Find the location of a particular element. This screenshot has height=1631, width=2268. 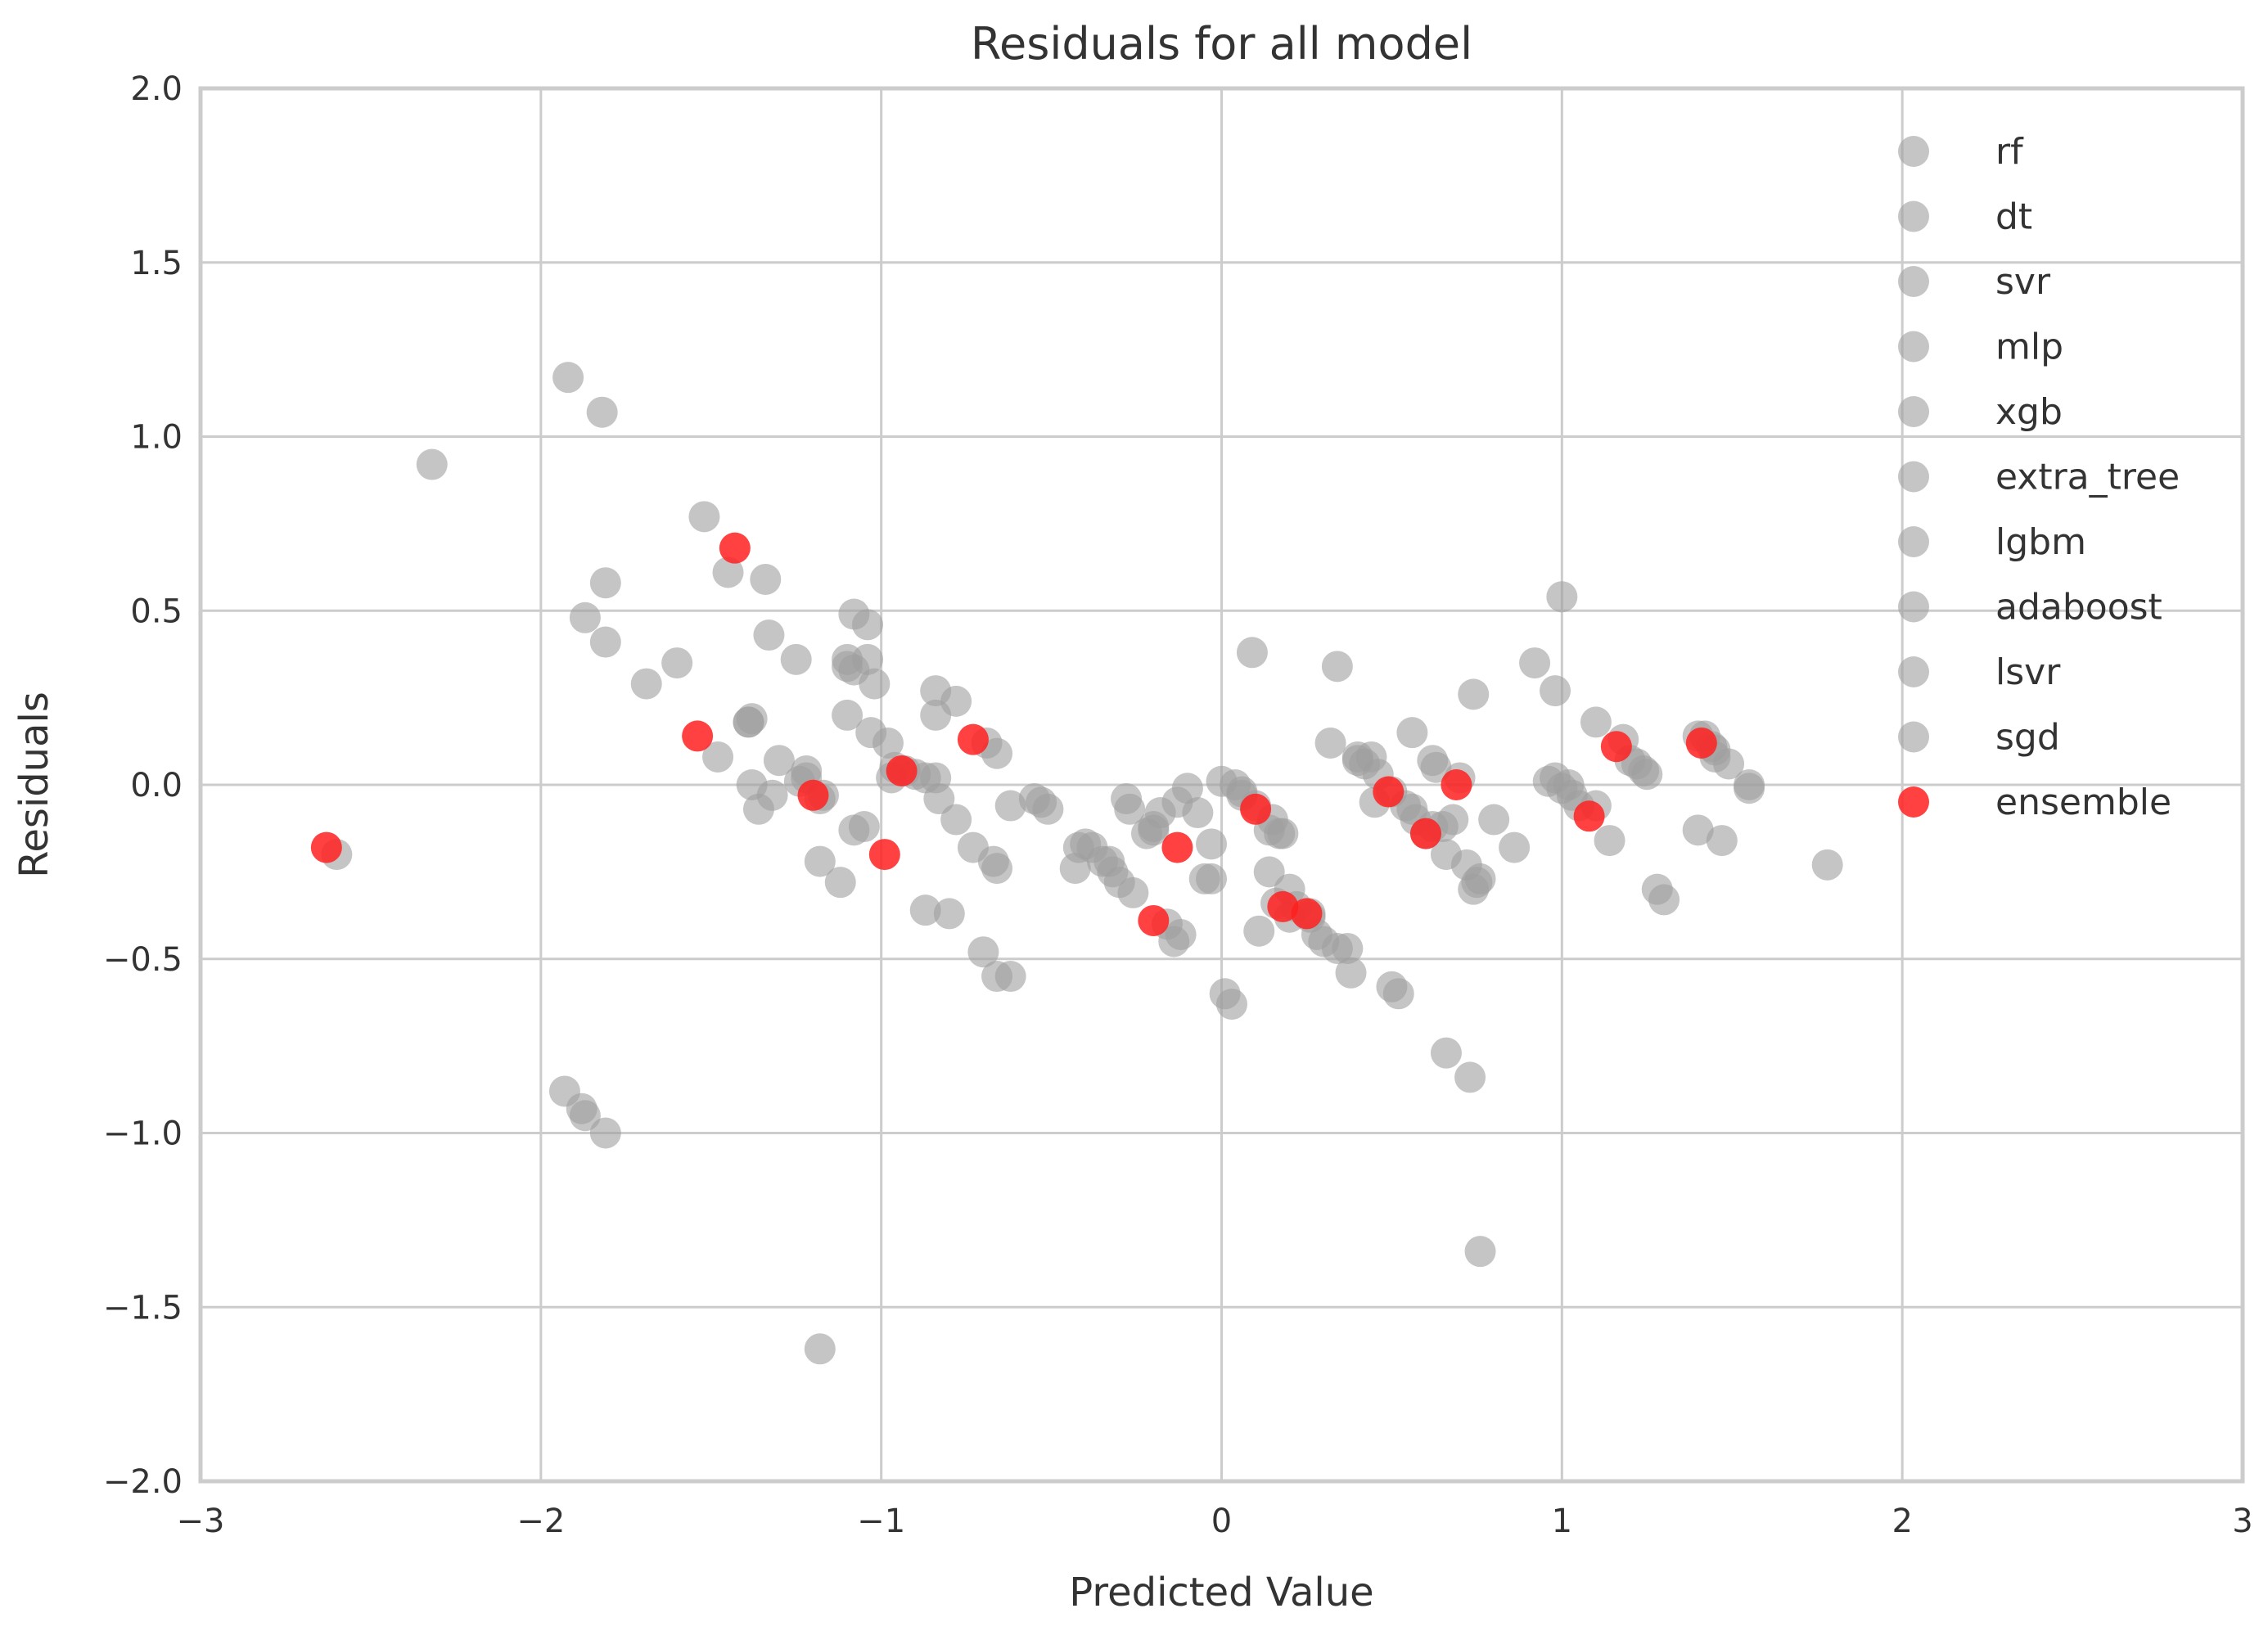

legend-label-xgb: xgb is located at coordinates (2029, 412).